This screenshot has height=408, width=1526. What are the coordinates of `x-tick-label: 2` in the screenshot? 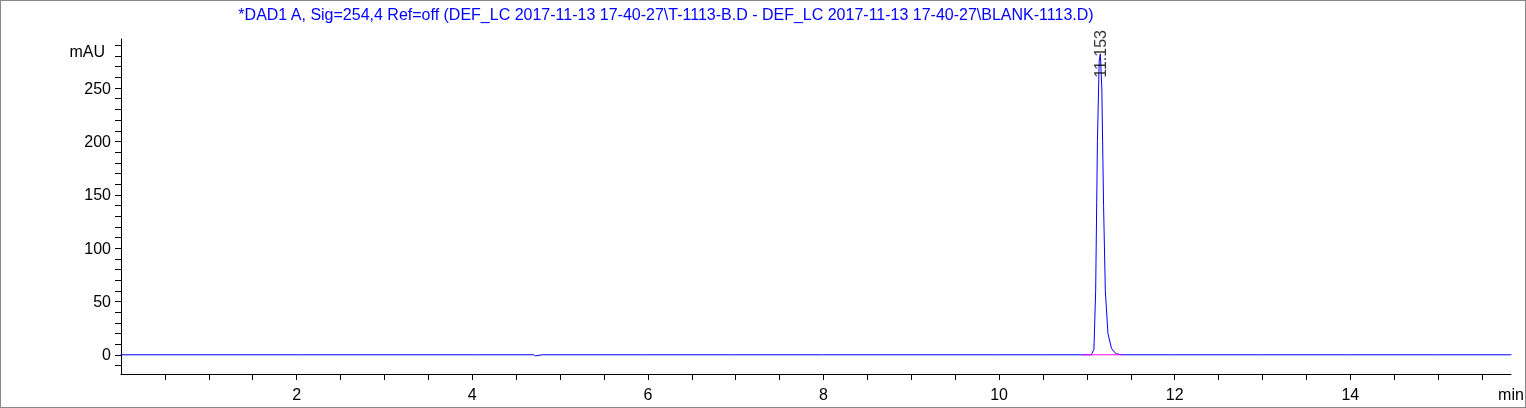 It's located at (297, 394).